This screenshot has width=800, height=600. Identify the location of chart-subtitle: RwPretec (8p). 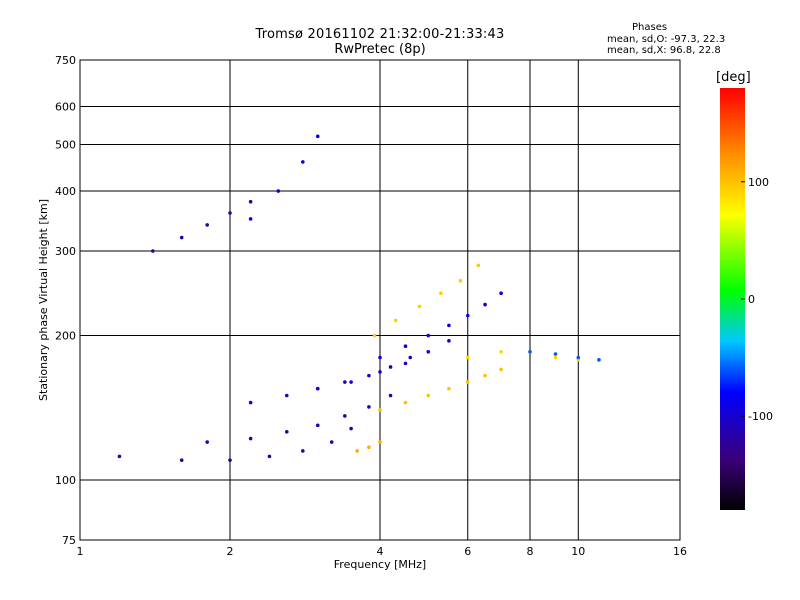
(380, 49).